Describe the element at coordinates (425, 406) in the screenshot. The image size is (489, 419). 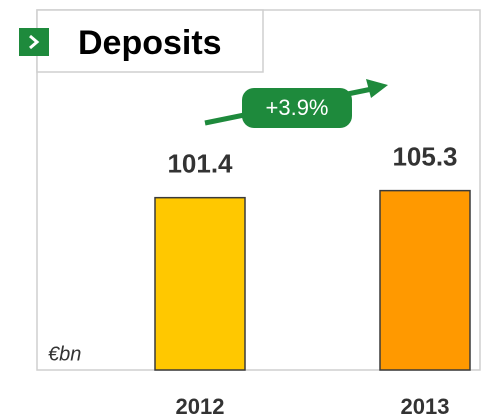
I see `x-tick-label: 2013` at that location.